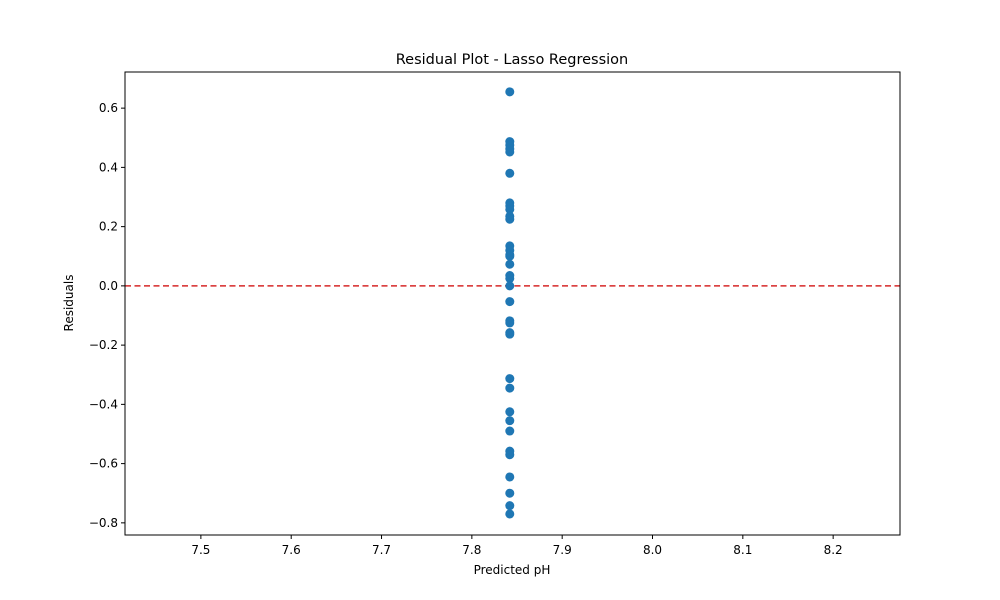 This screenshot has height=600, width=1000. Describe the element at coordinates (652, 550) in the screenshot. I see `x-tick-label-5: 8.0` at that location.